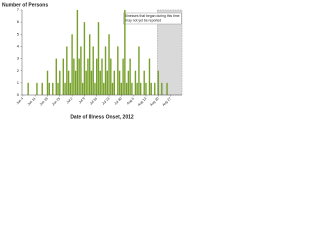  I want to click on x-tick-label: Jul 2, so click(70, 100).